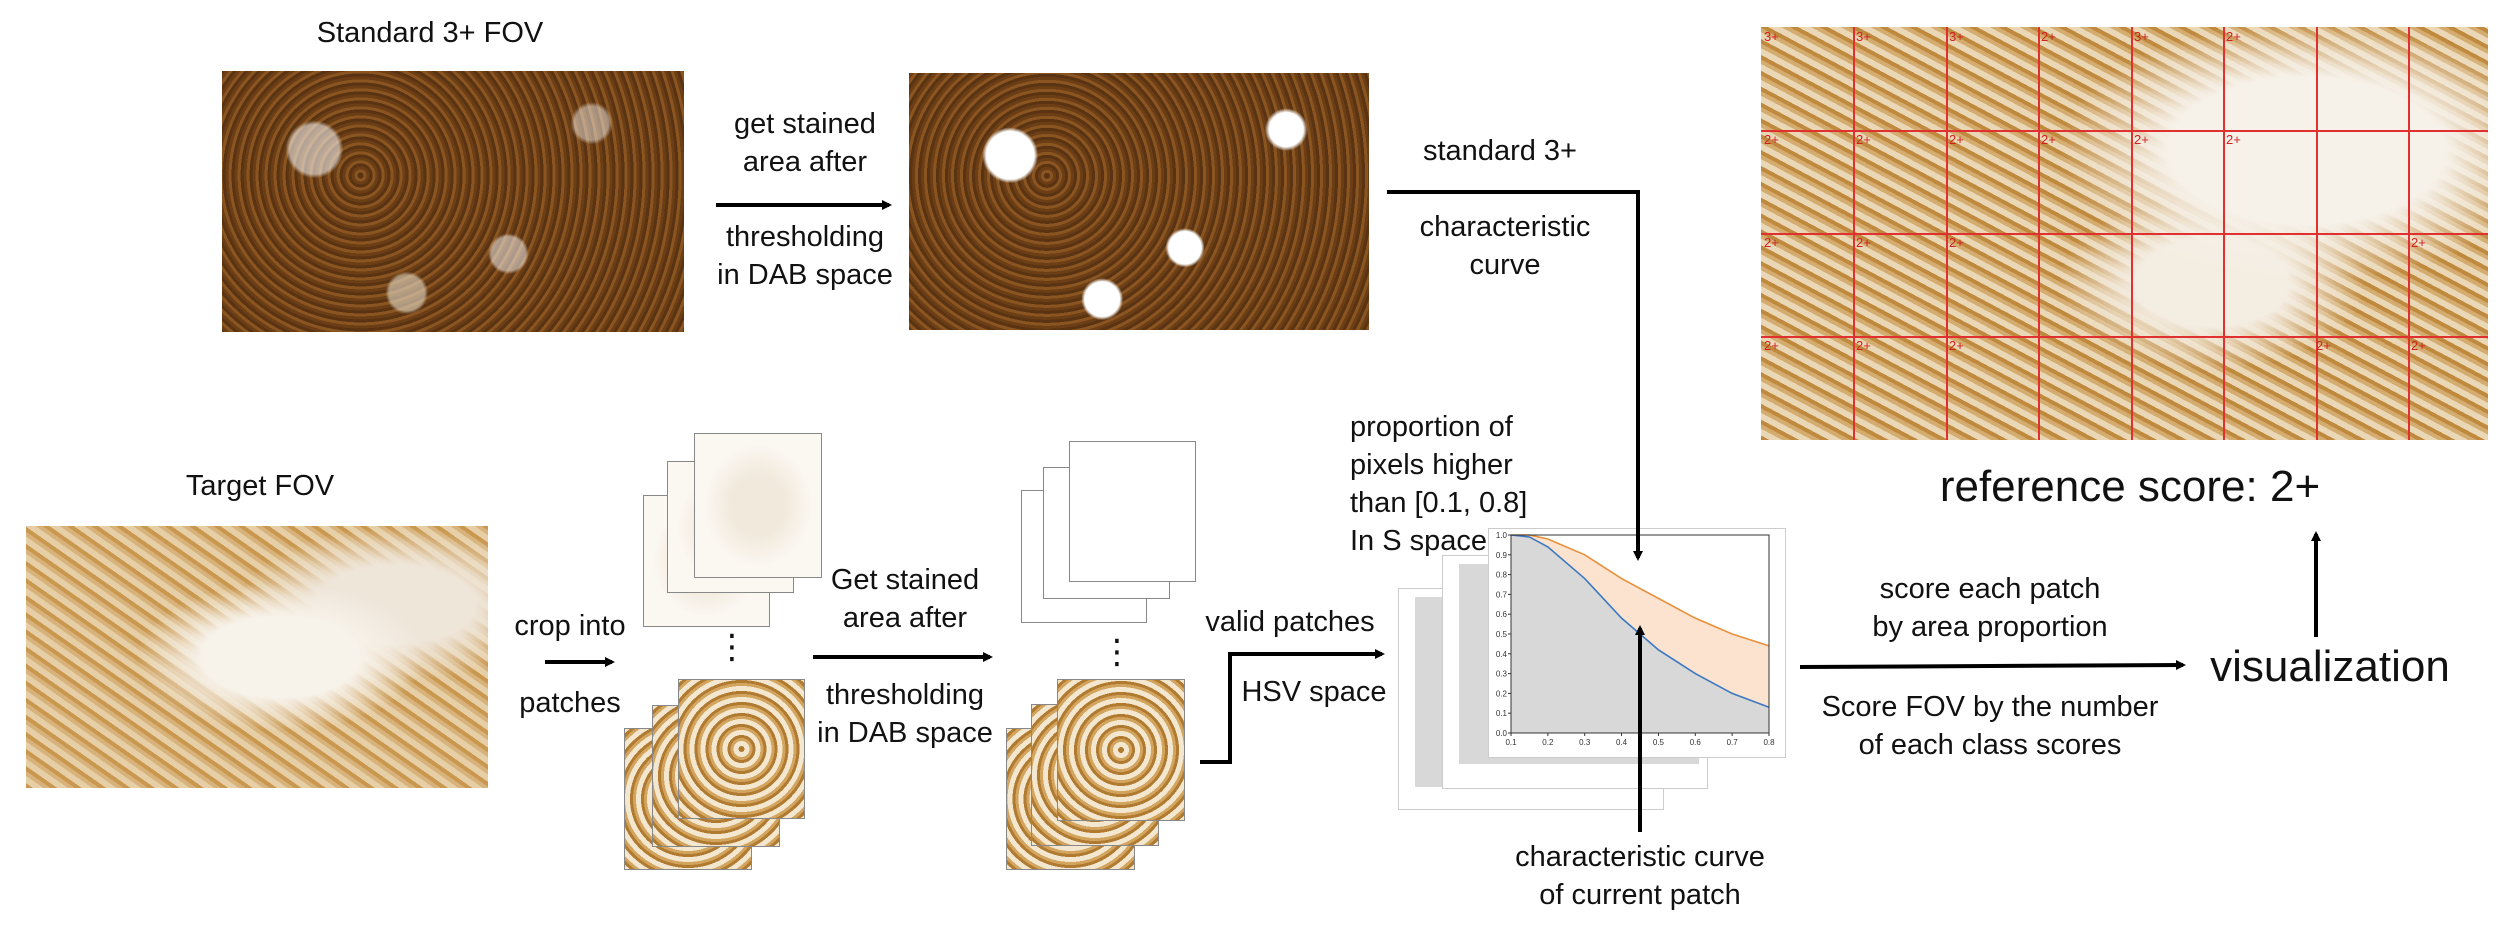 This screenshot has width=2516, height=934. I want to click on area-between-curves, so click(1640, 621).